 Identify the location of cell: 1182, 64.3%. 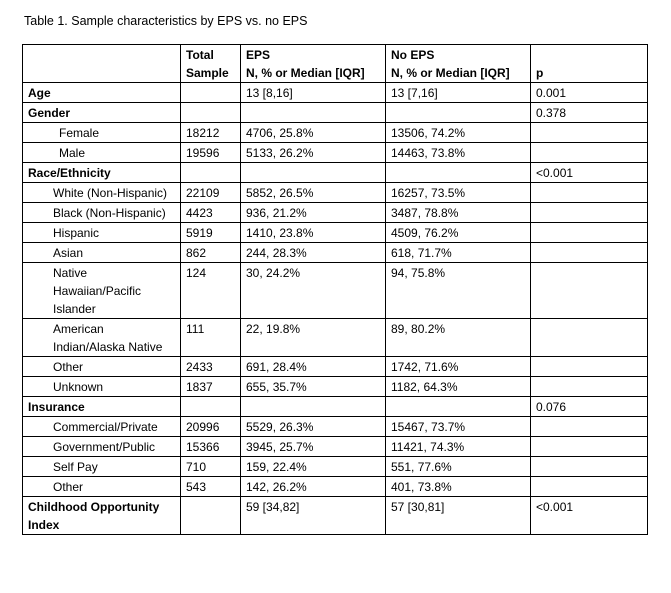
(458, 386).